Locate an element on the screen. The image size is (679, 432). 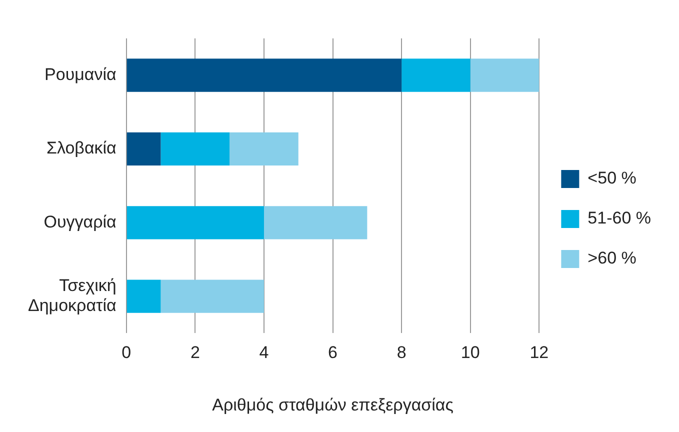
legend-label: <50 % is located at coordinates (612, 178).